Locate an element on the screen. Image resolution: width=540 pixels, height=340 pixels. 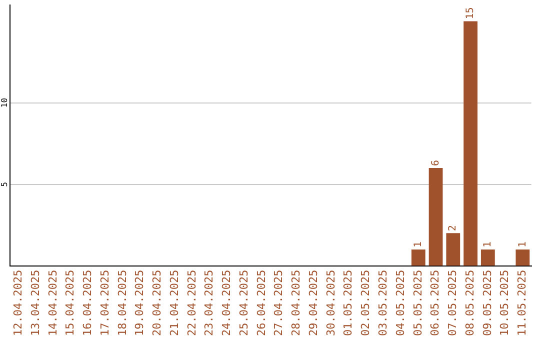
y-tick-label: 5 is located at coordinates (5, 184).